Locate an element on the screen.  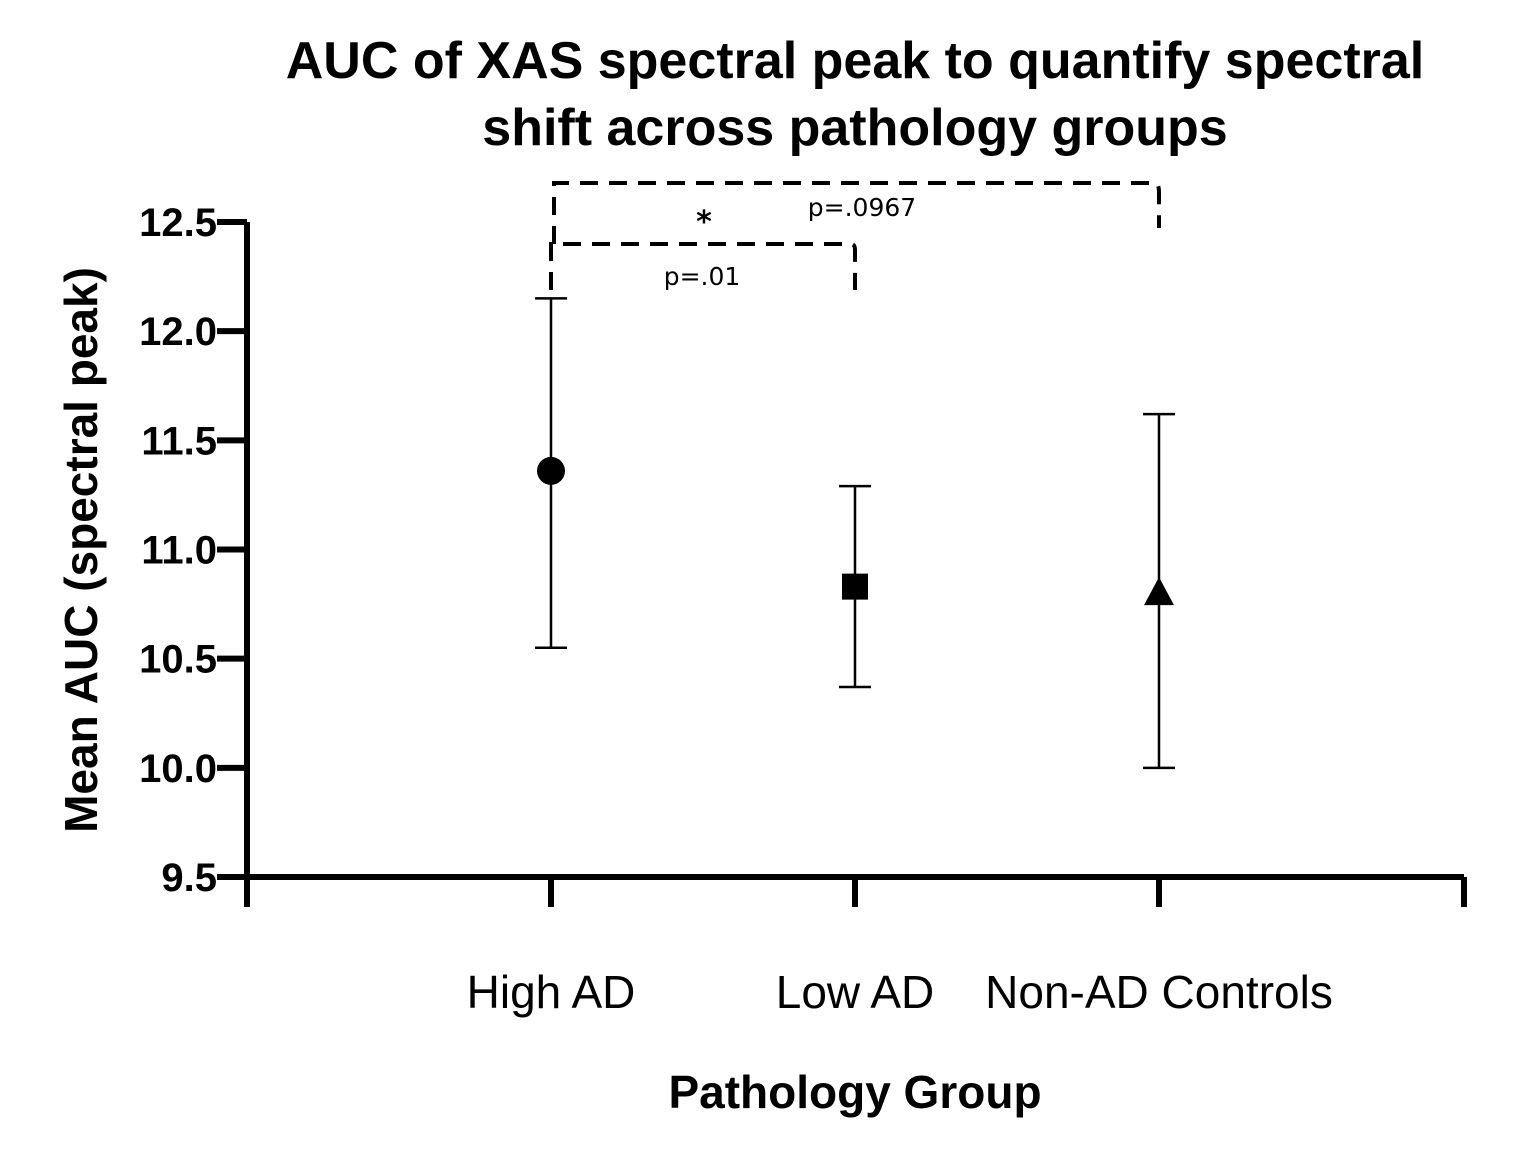
bracket-high-vs-low is located at coordinates (703, 266).